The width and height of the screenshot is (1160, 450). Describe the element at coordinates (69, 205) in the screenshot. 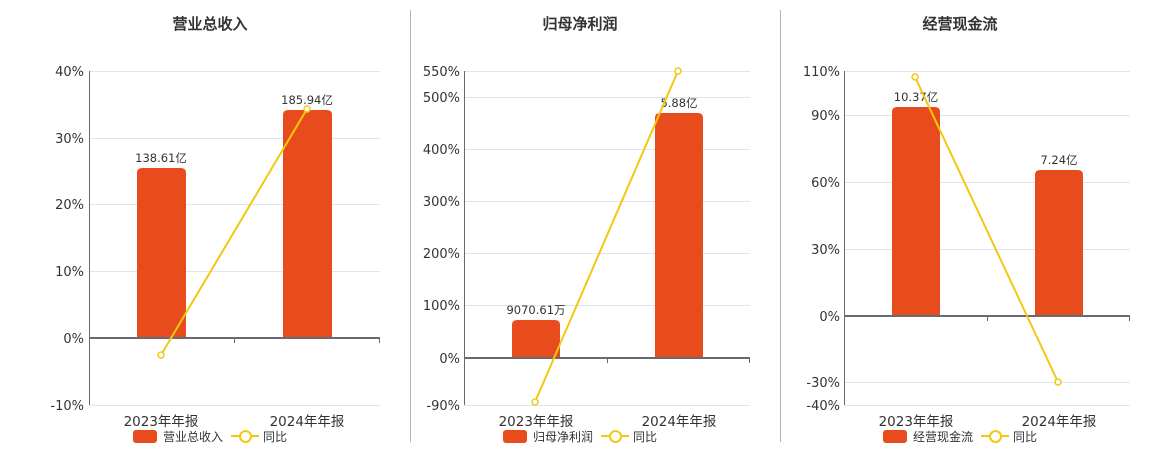

I see `svg-text: 20%` at that location.